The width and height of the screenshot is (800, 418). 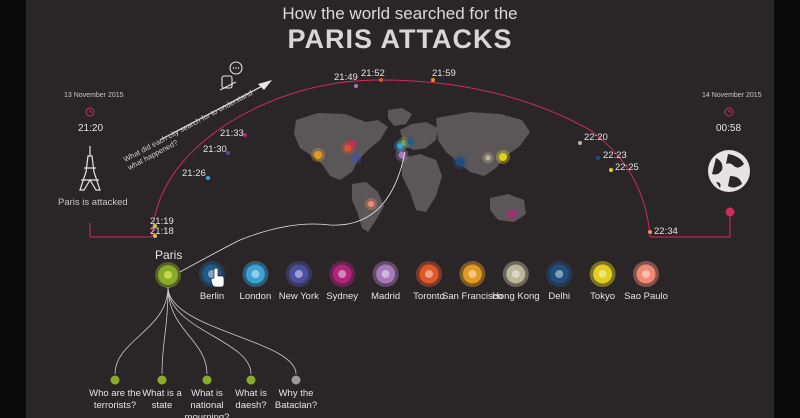 I want to click on timeline-time-5: 21:49, so click(x=346, y=77).